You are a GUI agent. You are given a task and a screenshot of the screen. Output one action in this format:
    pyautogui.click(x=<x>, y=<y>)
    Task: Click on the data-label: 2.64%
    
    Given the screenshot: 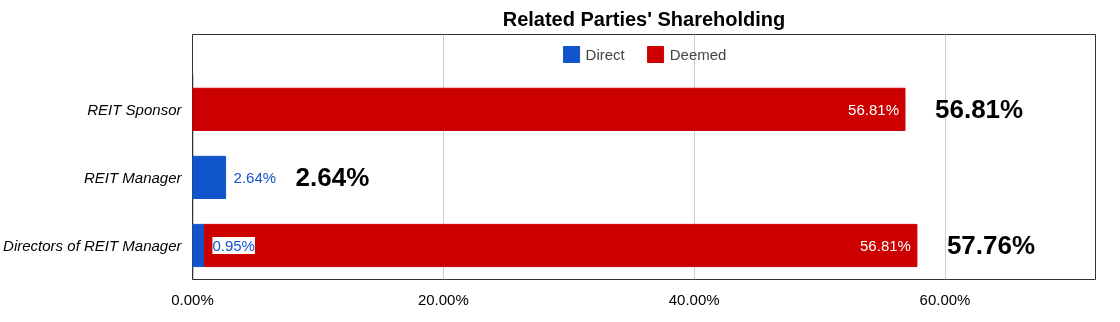 What is the action you would take?
    pyautogui.click(x=255, y=177)
    